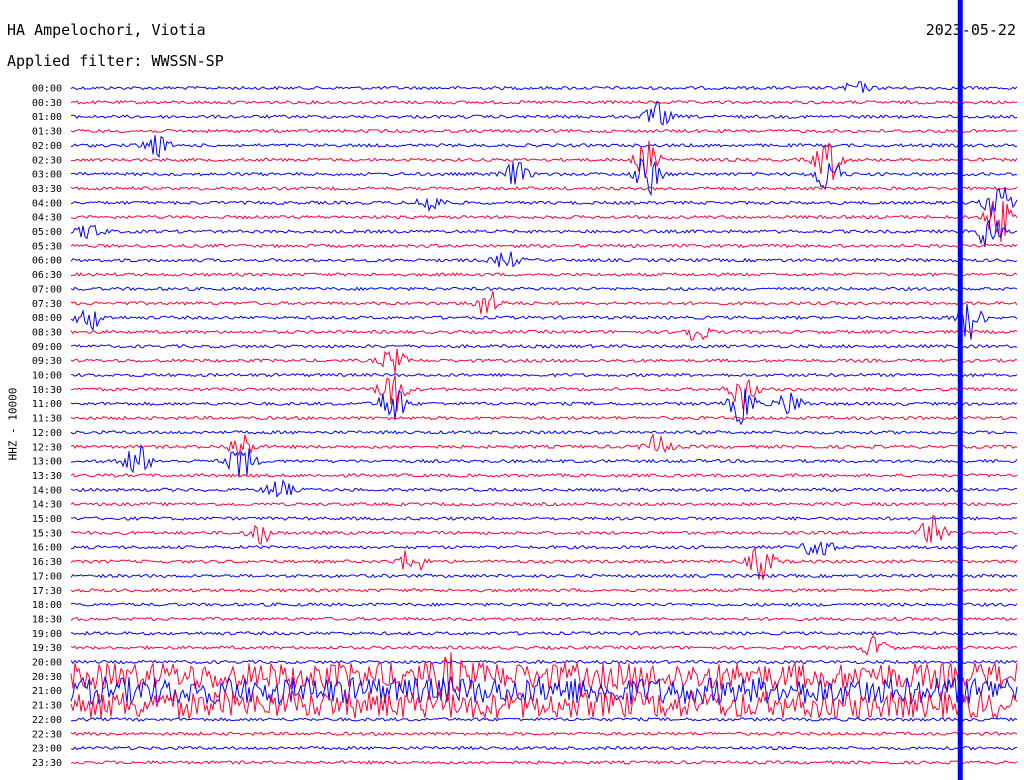  What do you see at coordinates (47, 691) in the screenshot?
I see `tick-label: 21:00` at bounding box center [47, 691].